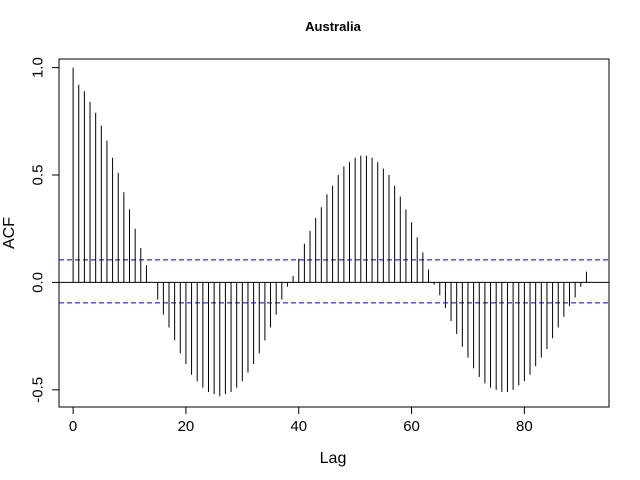 This screenshot has height=480, width=640. Describe the element at coordinates (333, 458) in the screenshot. I see `x-axis-label: Lag` at that location.